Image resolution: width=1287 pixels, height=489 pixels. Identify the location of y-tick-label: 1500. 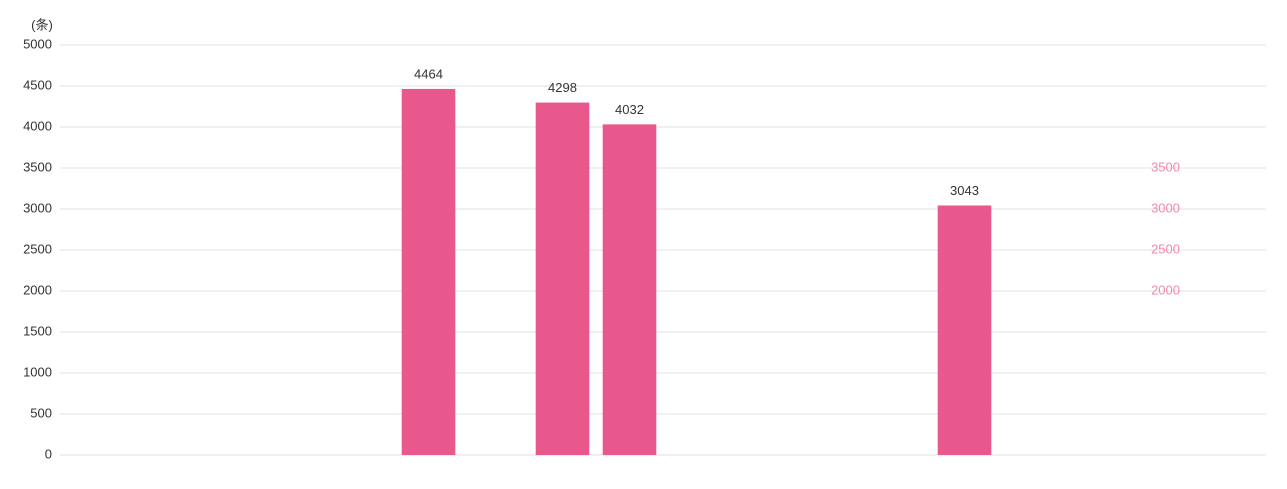
(37, 330).